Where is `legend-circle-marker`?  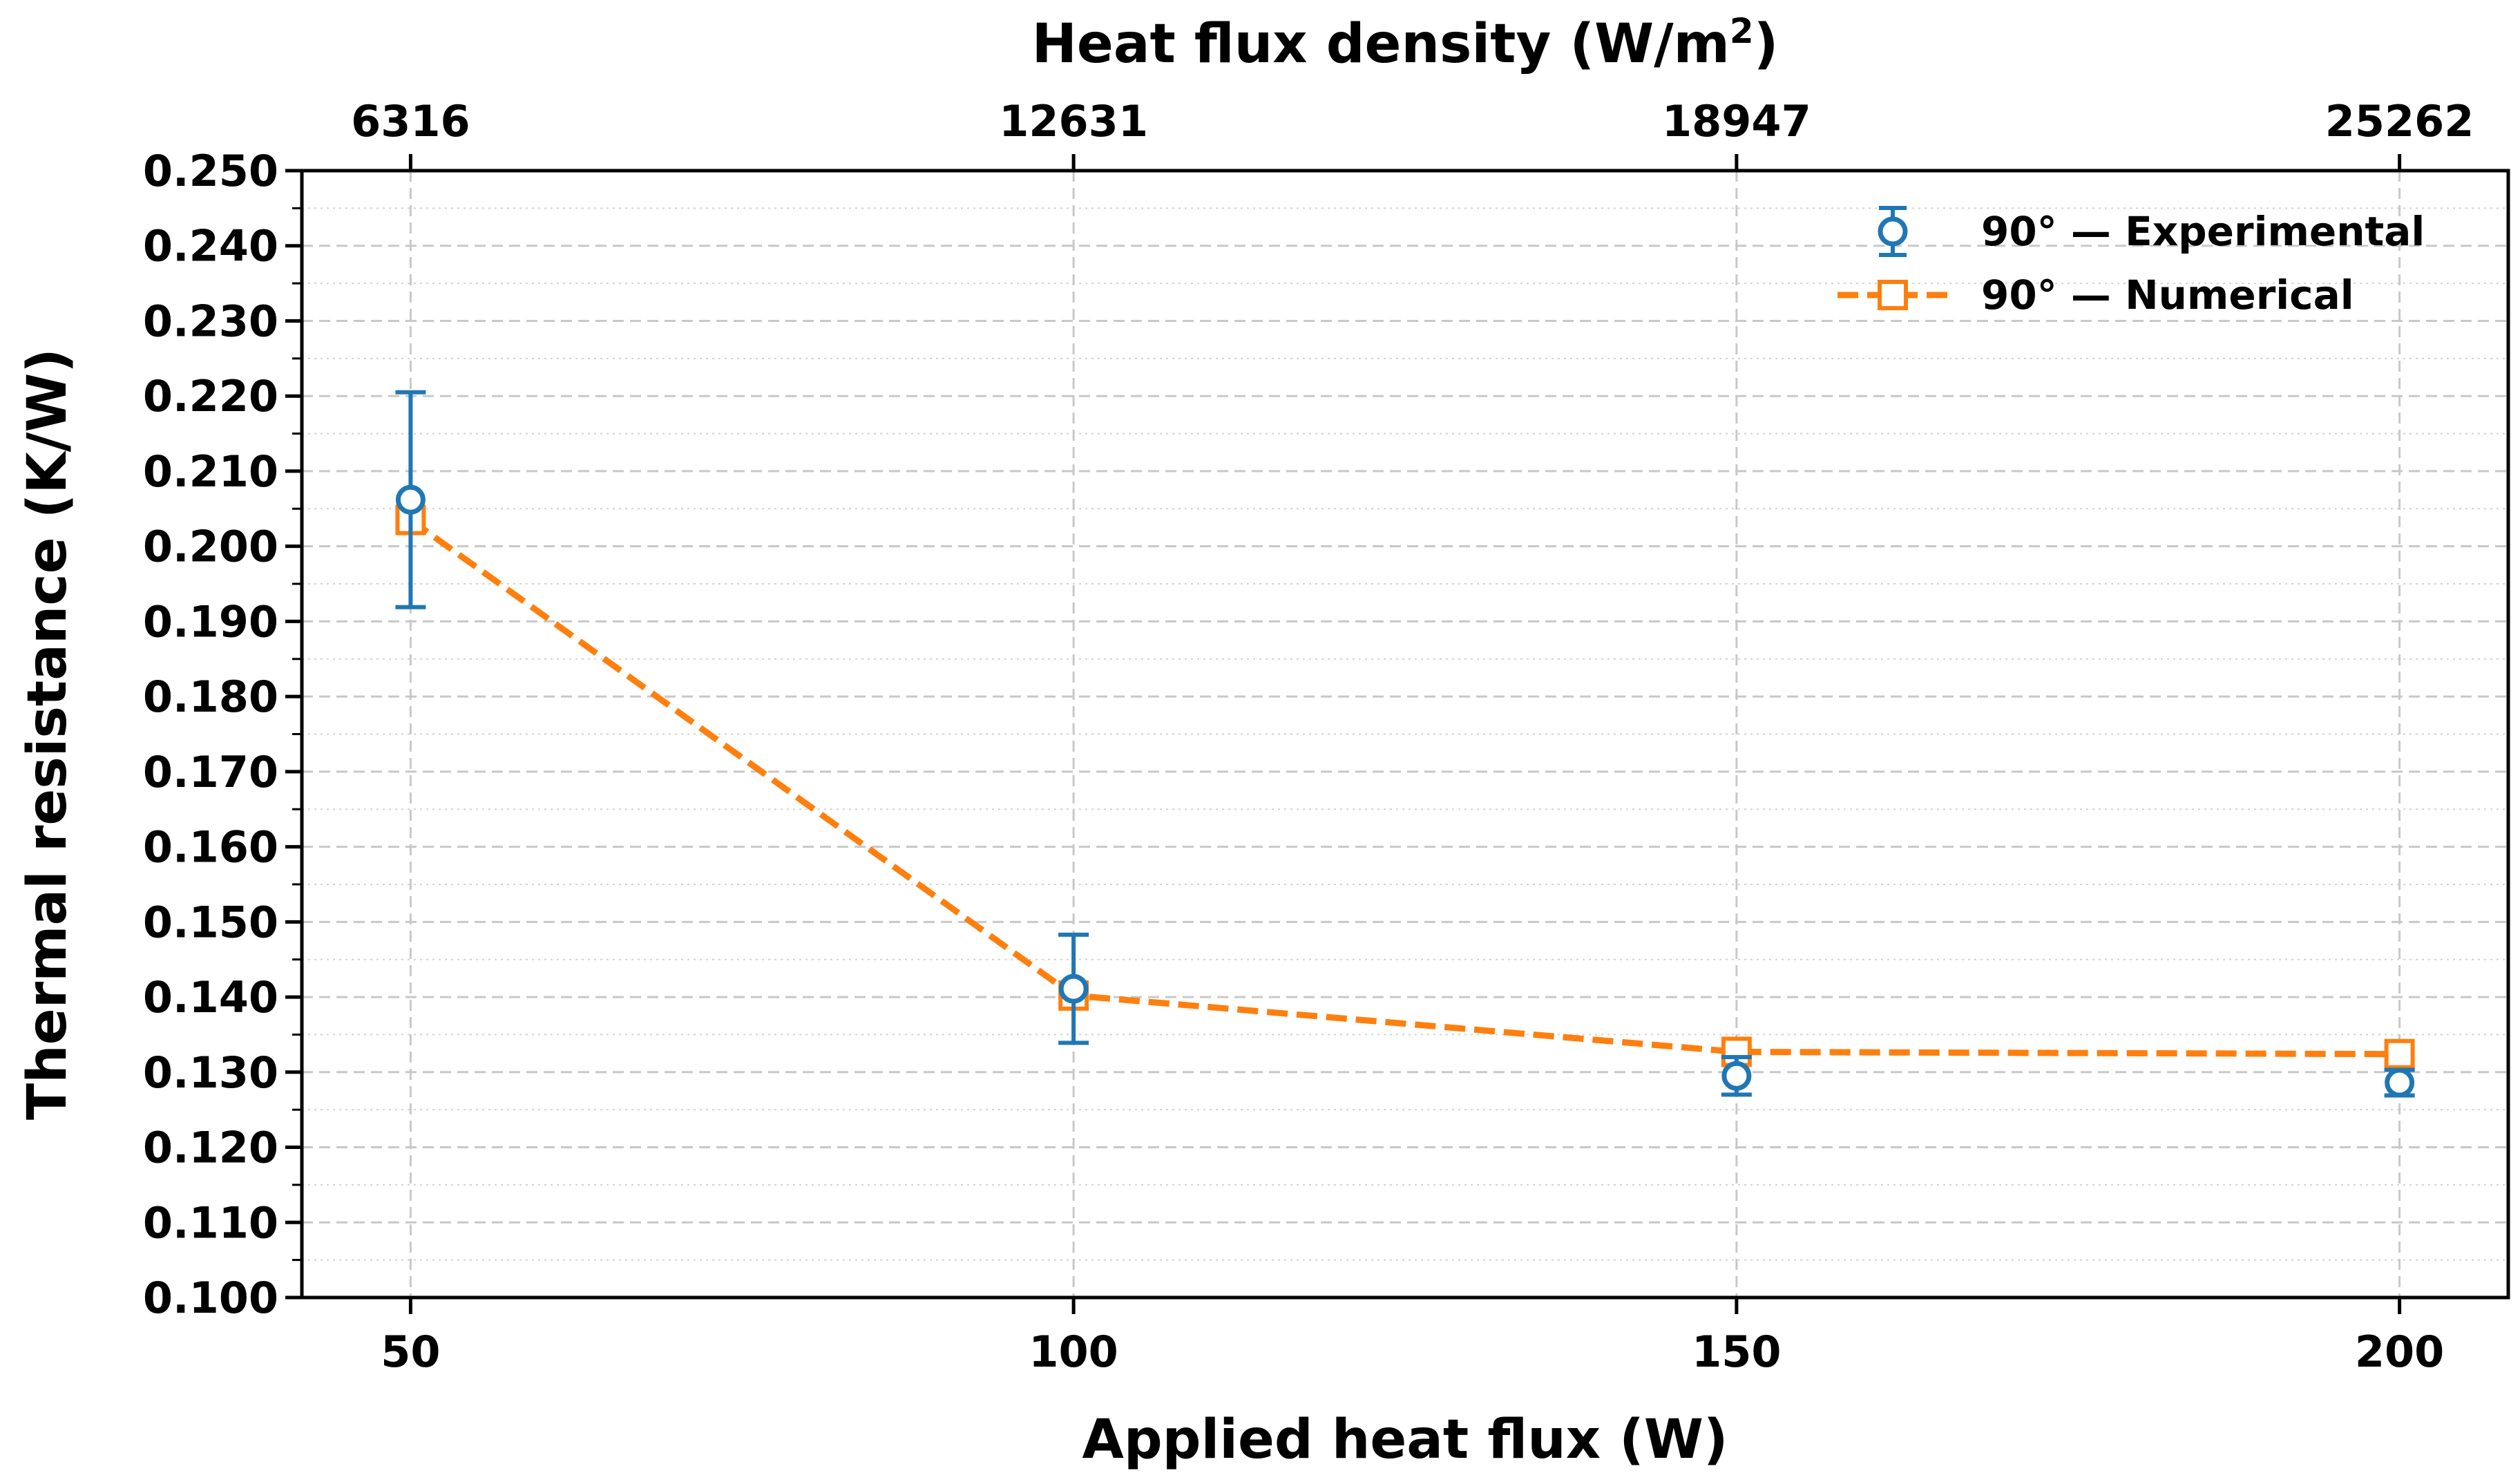 legend-circle-marker is located at coordinates (1893, 231).